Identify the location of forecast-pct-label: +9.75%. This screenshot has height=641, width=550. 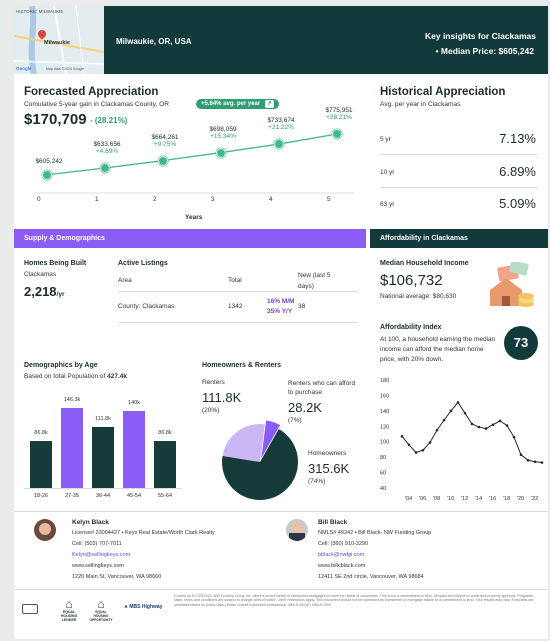
(165, 144).